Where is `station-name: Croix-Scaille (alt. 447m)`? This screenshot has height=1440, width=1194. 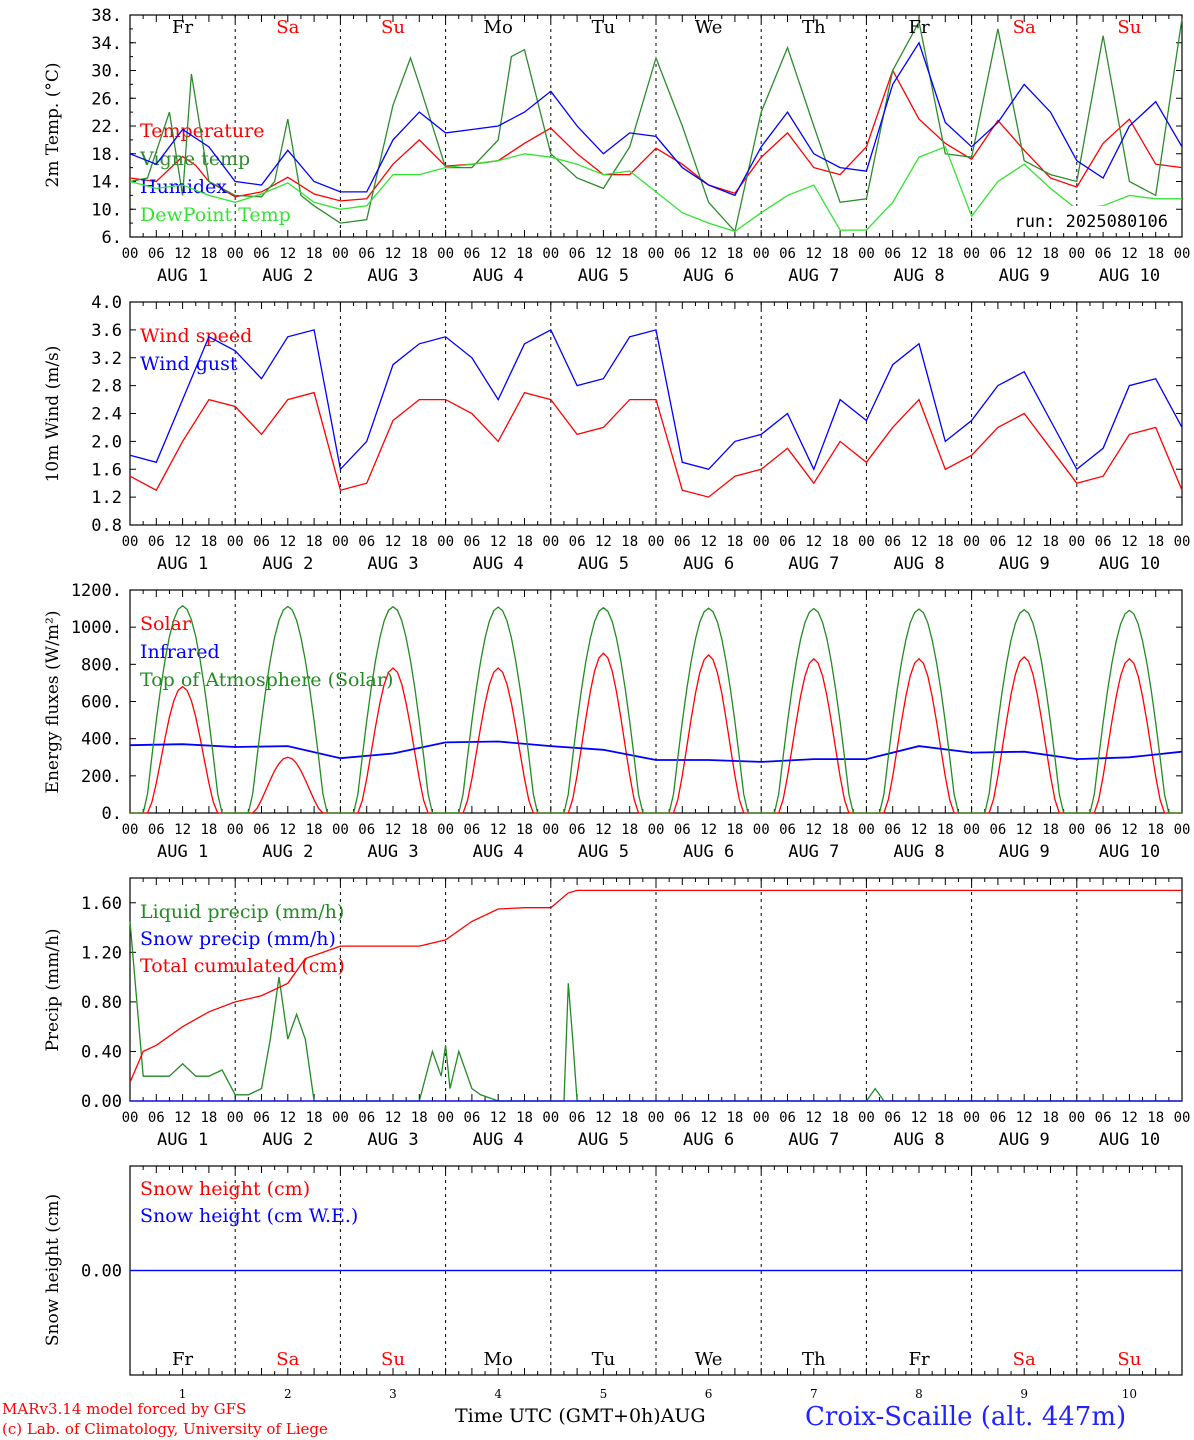
station-name: Croix-Scaille (alt. 447m) is located at coordinates (966, 1417).